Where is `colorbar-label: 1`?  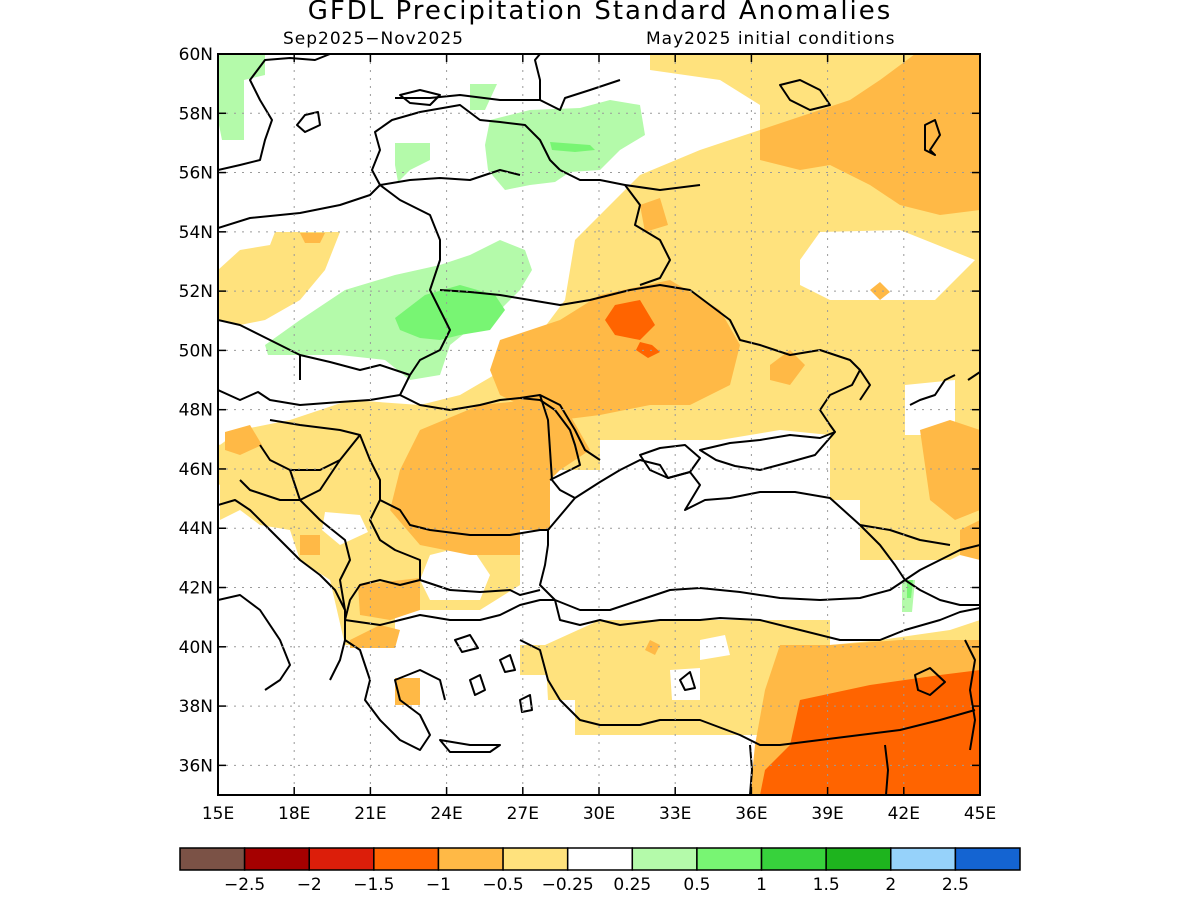
colorbar-label: 1 is located at coordinates (761, 885).